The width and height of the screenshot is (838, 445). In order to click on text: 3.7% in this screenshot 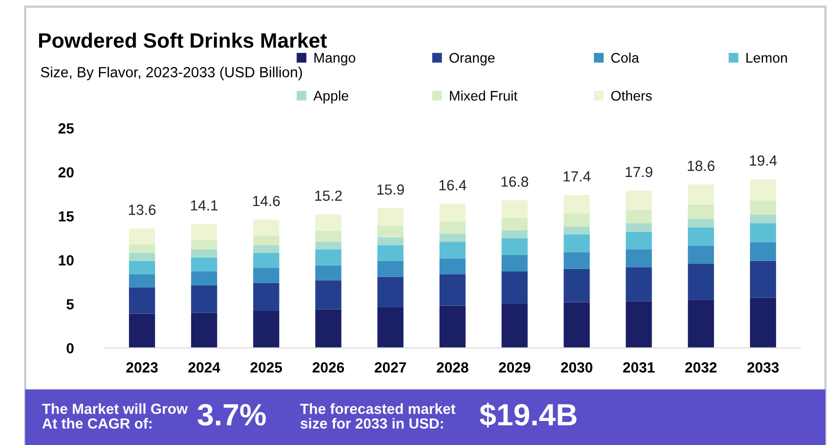, I will do `click(232, 415)`.